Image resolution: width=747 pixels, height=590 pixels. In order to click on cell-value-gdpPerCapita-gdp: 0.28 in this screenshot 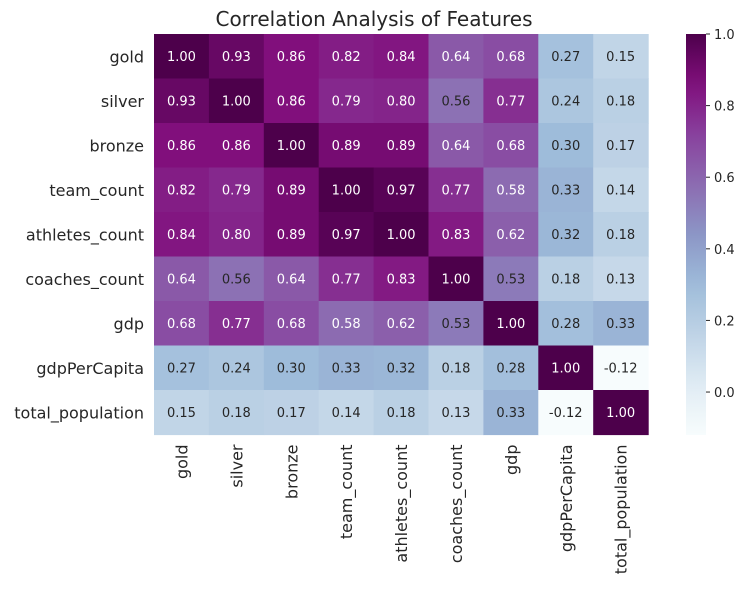, I will do `click(510, 368)`.